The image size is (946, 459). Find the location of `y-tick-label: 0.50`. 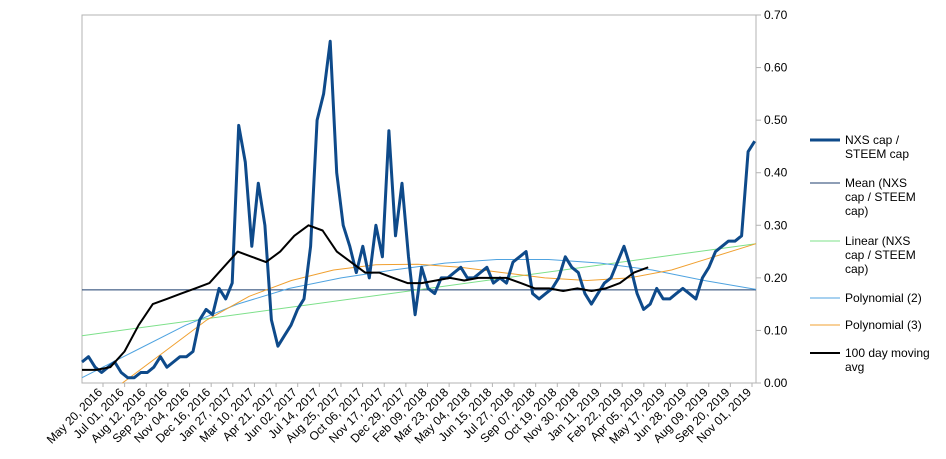

y-tick-label: 0.50 is located at coordinates (776, 120).